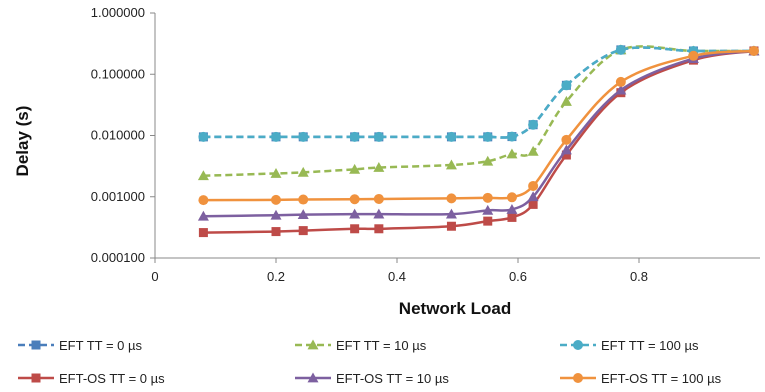  I want to click on legend-item: EFT-OS TT = 100 µs, so click(641, 378).